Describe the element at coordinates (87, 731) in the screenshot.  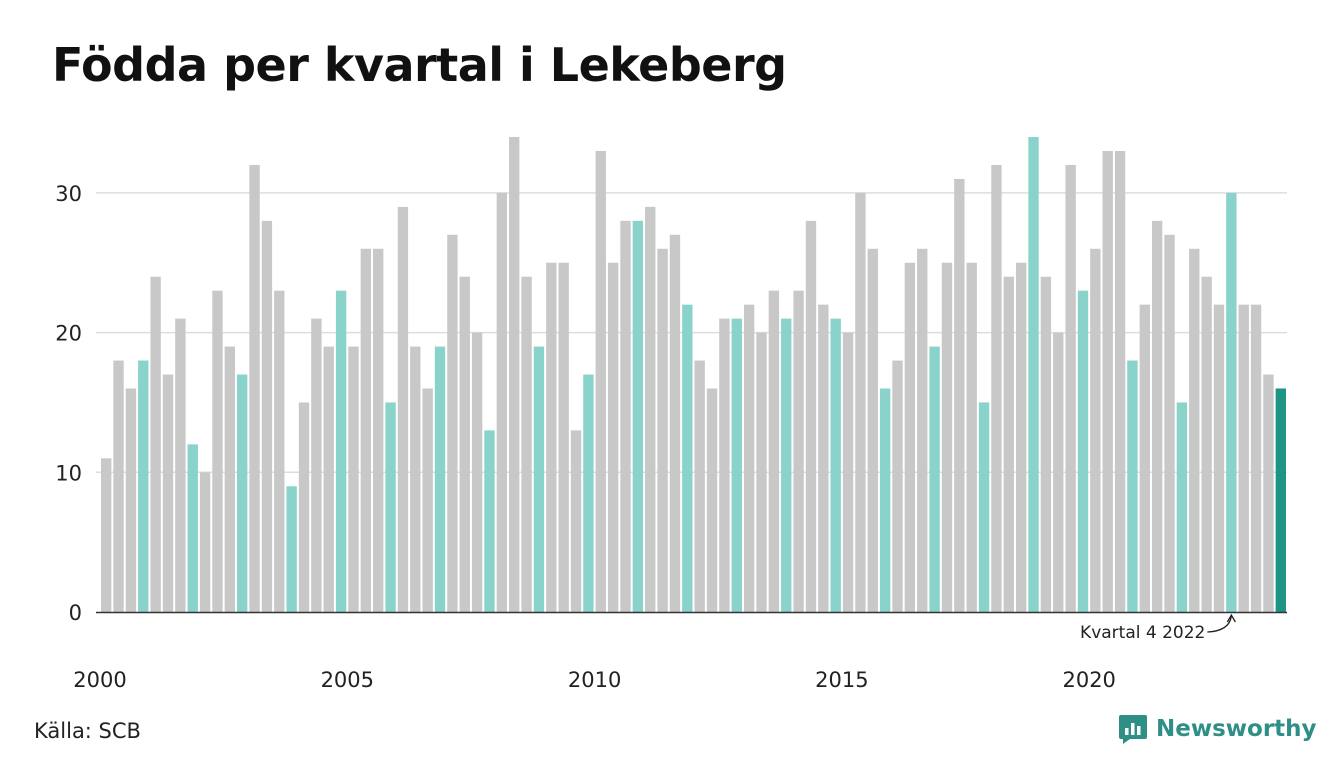
I see `source-label: Källa: SCB` at that location.